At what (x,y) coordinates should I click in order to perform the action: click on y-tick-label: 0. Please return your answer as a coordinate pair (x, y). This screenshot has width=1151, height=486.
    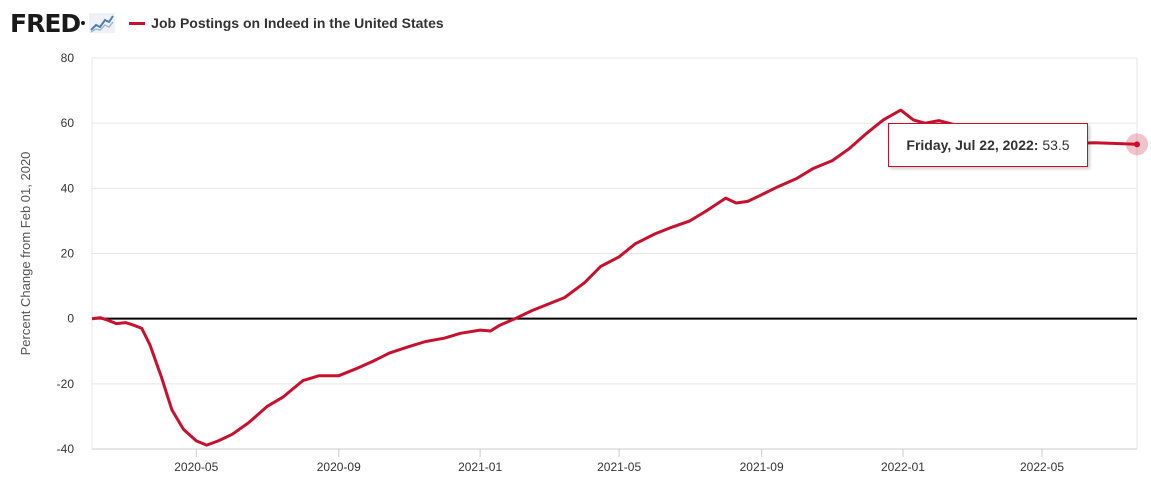
    Looking at the image, I should click on (70, 319).